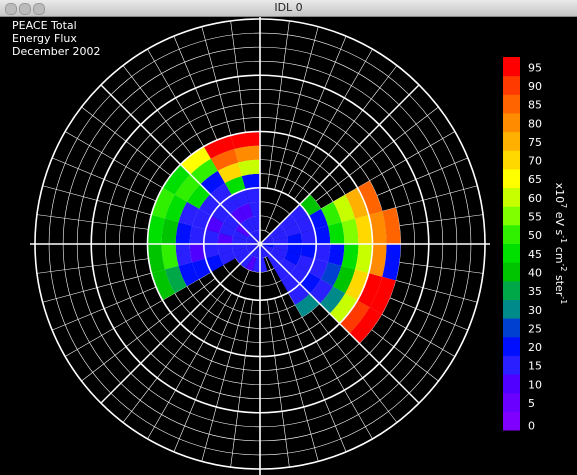 The height and width of the screenshot is (475, 577). What do you see at coordinates (535, 328) in the screenshot?
I see `colorbar-tick-label: 25` at bounding box center [535, 328].